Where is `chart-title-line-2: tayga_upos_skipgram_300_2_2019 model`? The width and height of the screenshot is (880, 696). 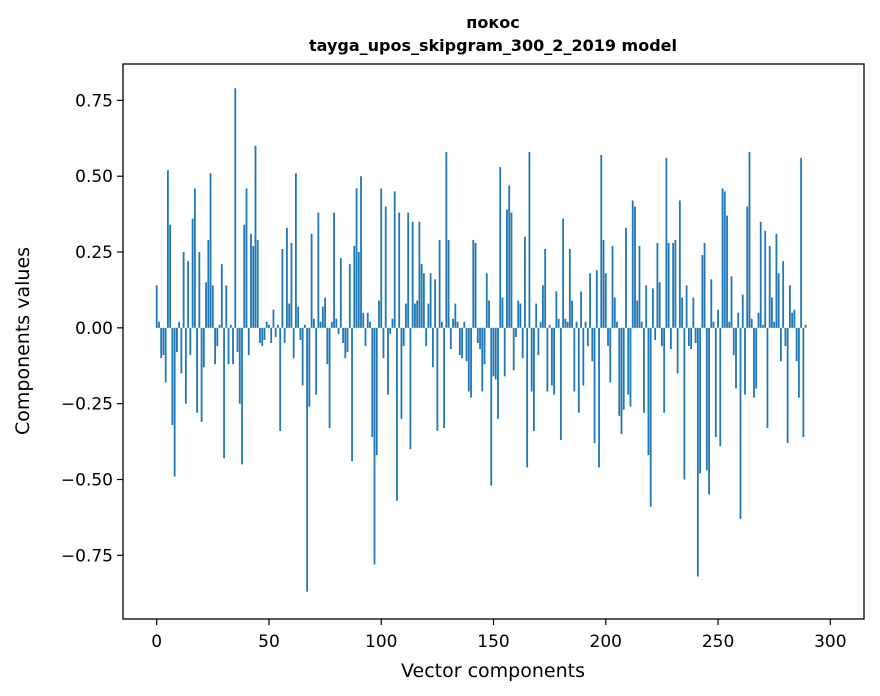 chart-title-line-2: tayga_upos_skipgram_300_2_2019 model is located at coordinates (493, 45).